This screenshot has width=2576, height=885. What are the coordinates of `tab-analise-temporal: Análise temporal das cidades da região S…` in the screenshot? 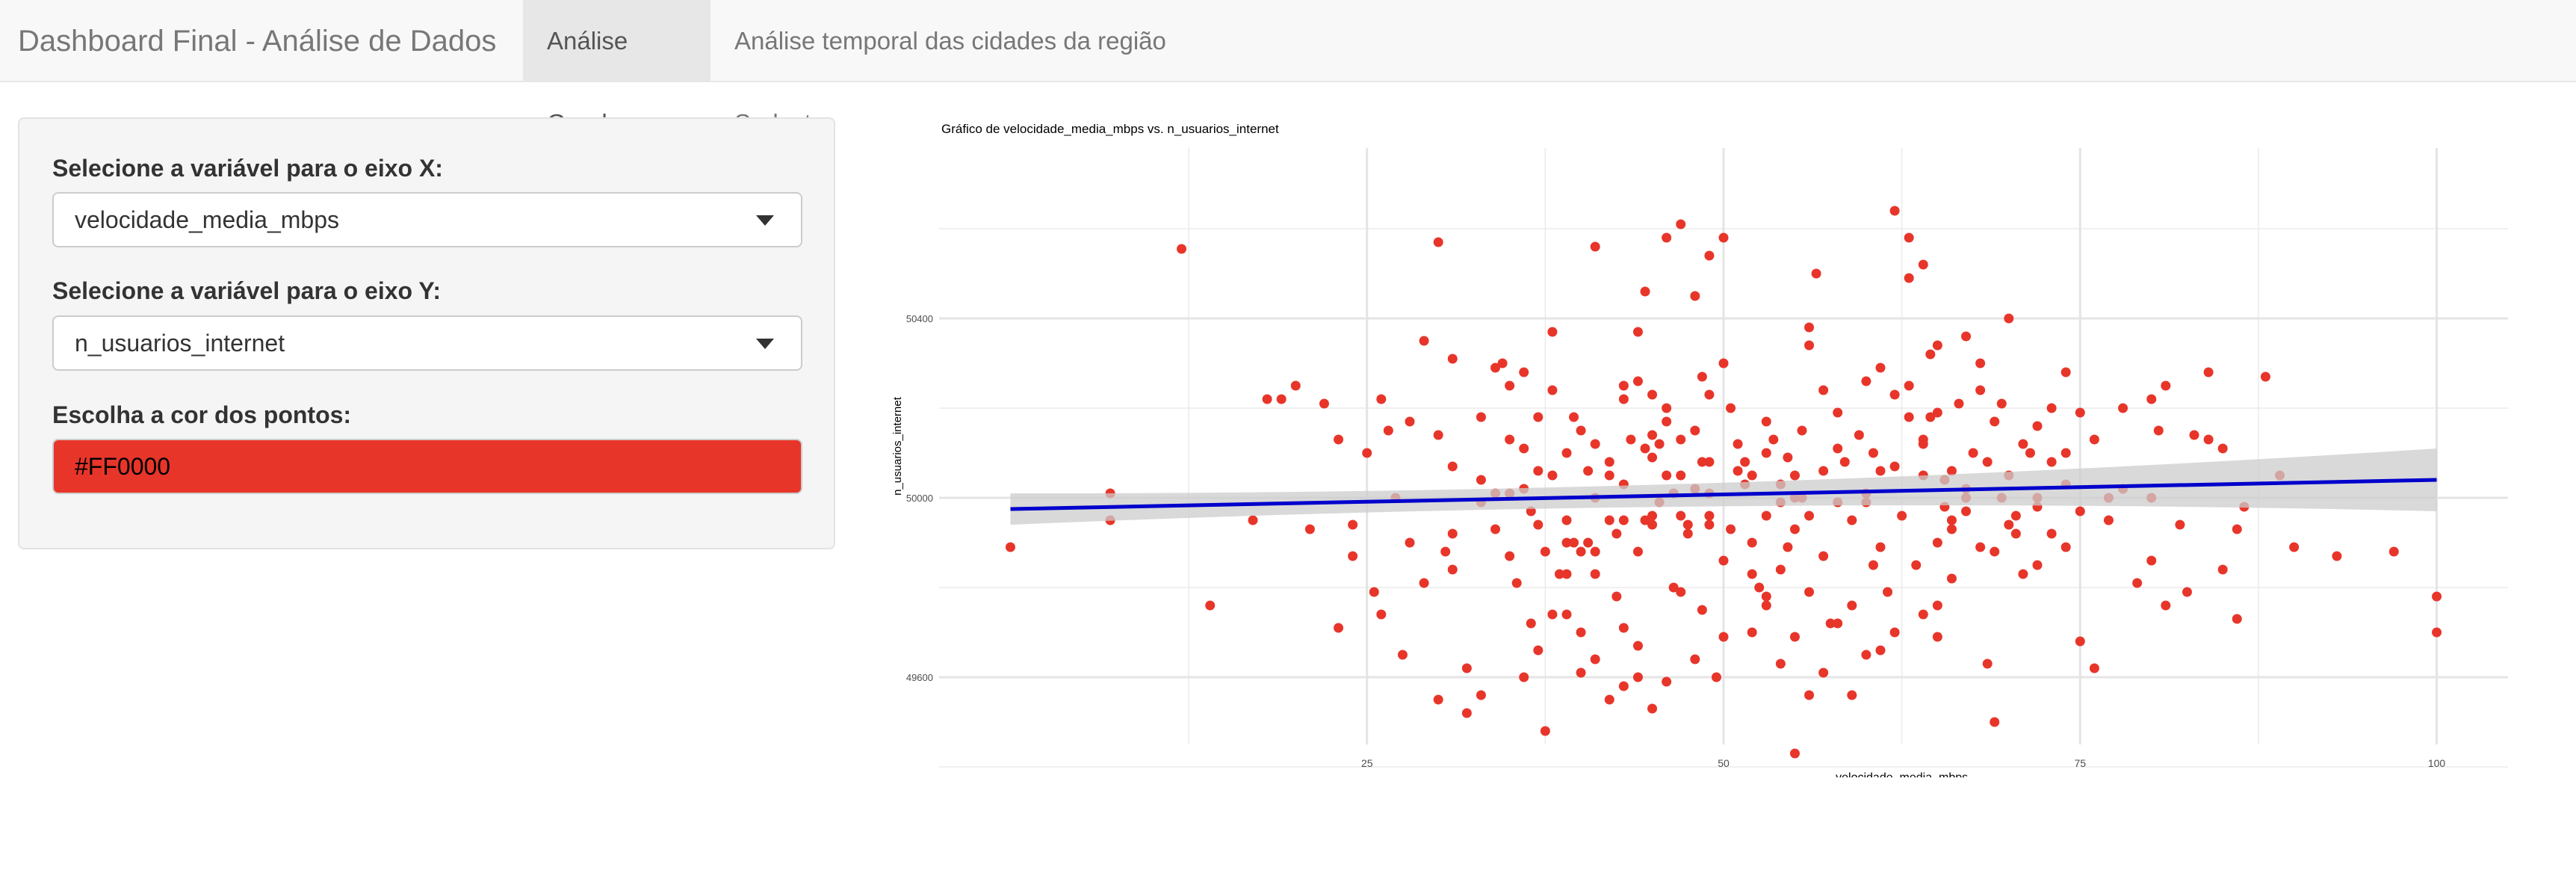 It's located at (950, 82).